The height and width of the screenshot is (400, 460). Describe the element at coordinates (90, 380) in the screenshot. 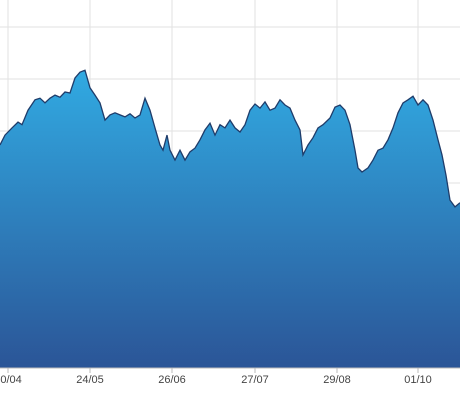

I see `x-tick-label: 24/05` at that location.